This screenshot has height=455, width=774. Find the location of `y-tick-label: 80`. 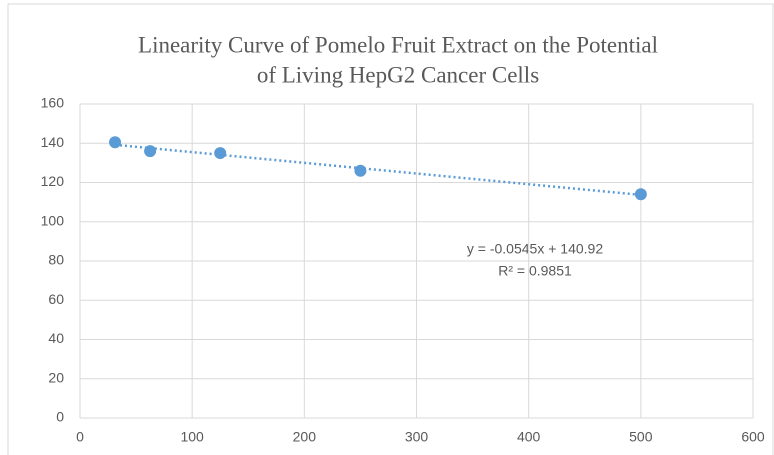

y-tick-label: 80 is located at coordinates (56, 260).